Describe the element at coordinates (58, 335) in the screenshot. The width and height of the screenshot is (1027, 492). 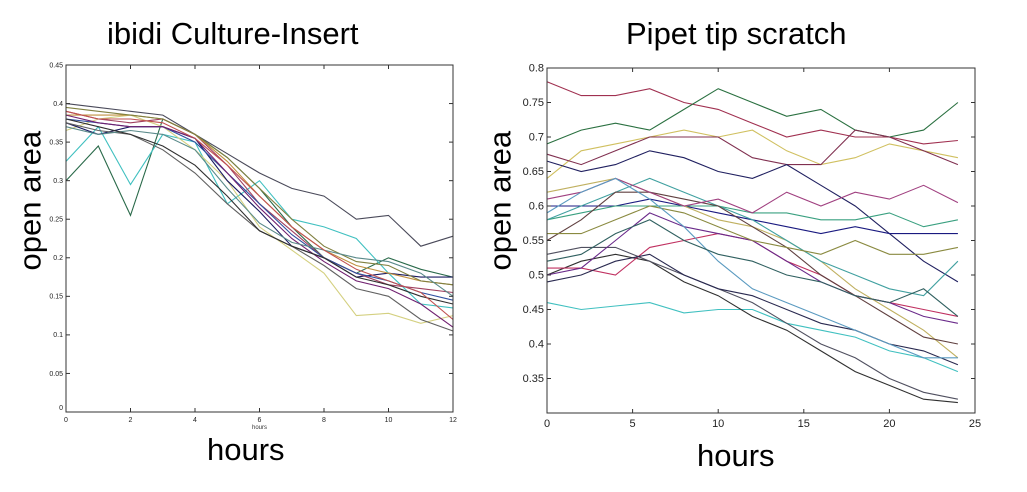
I see `left-y-tick-label: 0.1` at that location.